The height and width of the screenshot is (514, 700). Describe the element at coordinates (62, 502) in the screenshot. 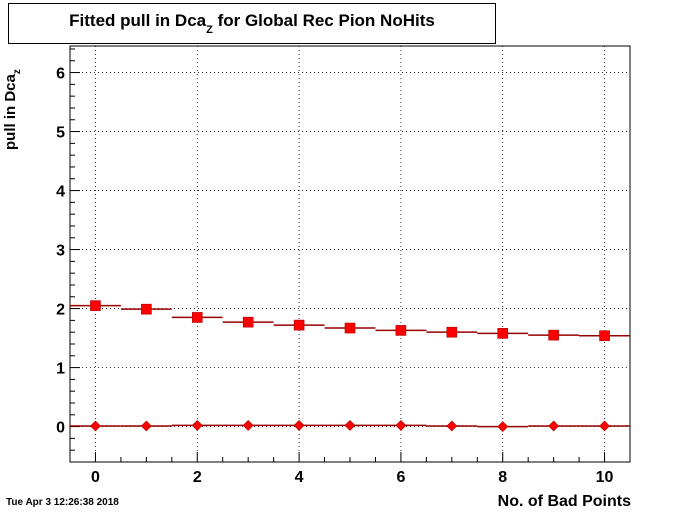

I see `timestamp: Tue Apr 3 12:26:38 2018` at that location.